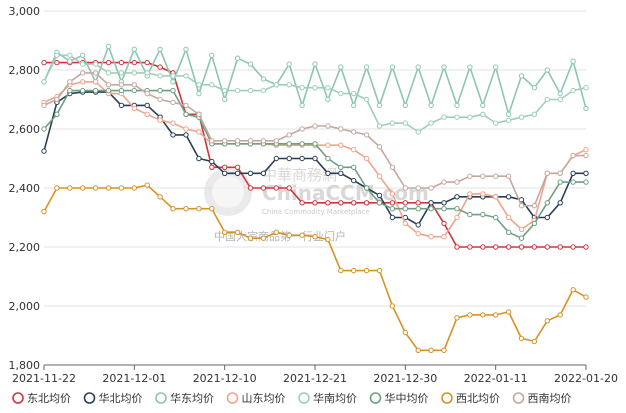 The width and height of the screenshot is (626, 413). What do you see at coordinates (586, 378) in the screenshot?
I see `x-tick-label: 2022-01-20` at bounding box center [586, 378].